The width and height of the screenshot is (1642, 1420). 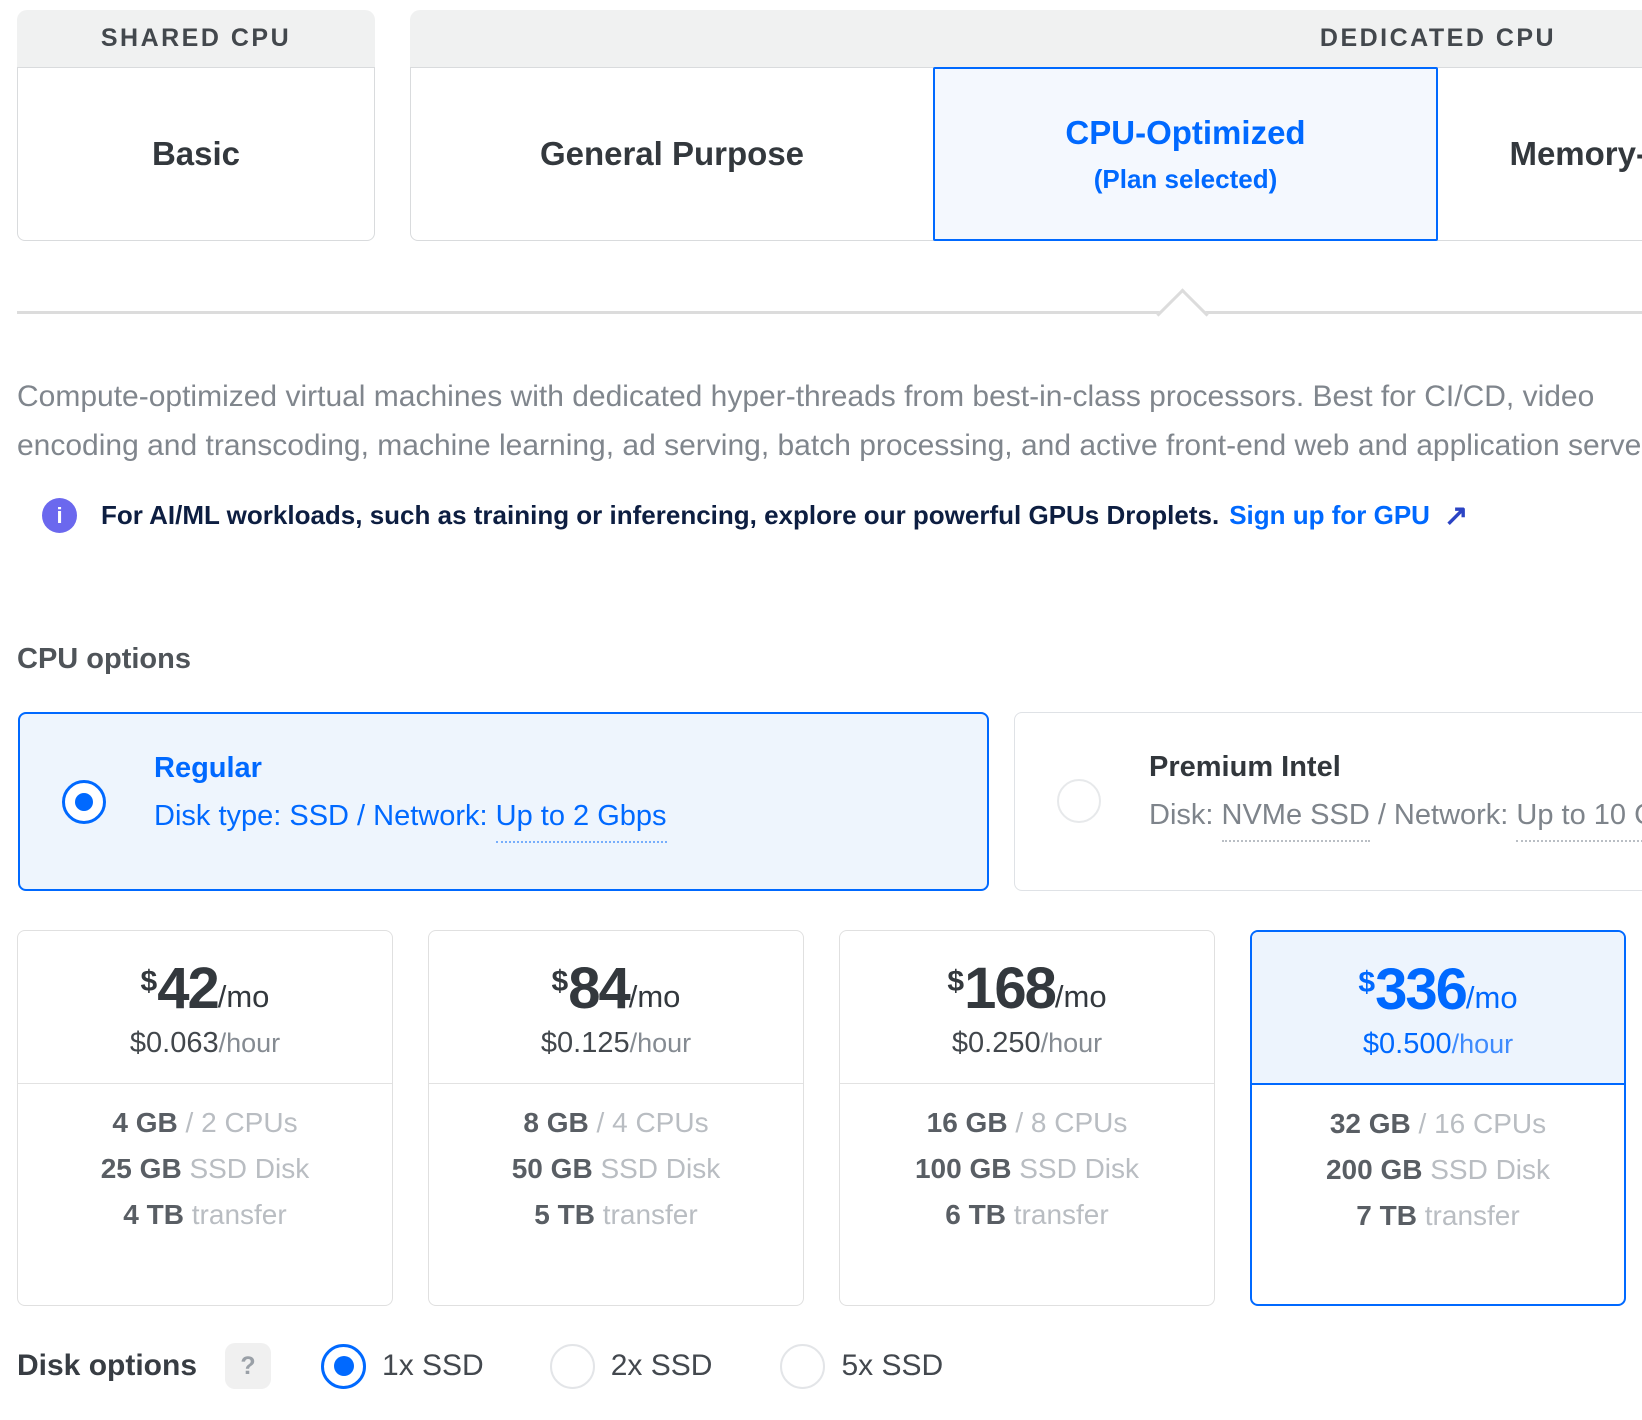 I want to click on tab-cpu-optimized: CPU-Optimized (Plan selected), so click(x=1185, y=154).